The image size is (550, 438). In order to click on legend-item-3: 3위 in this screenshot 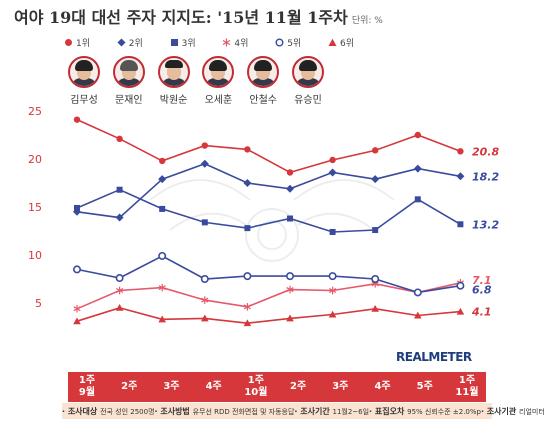, I will do `click(183, 42)`.